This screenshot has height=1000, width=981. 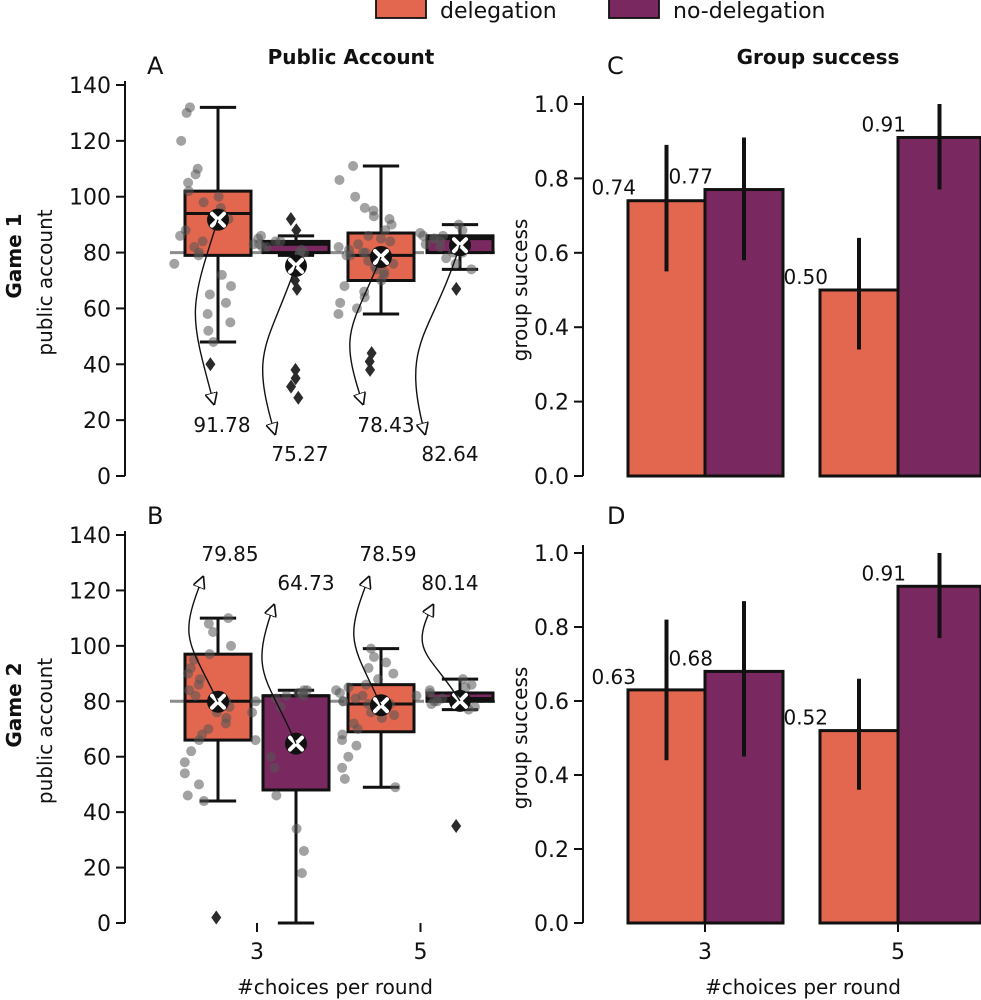 What do you see at coordinates (97, 365) in the screenshot?
I see `y-tick-label: 40` at bounding box center [97, 365].